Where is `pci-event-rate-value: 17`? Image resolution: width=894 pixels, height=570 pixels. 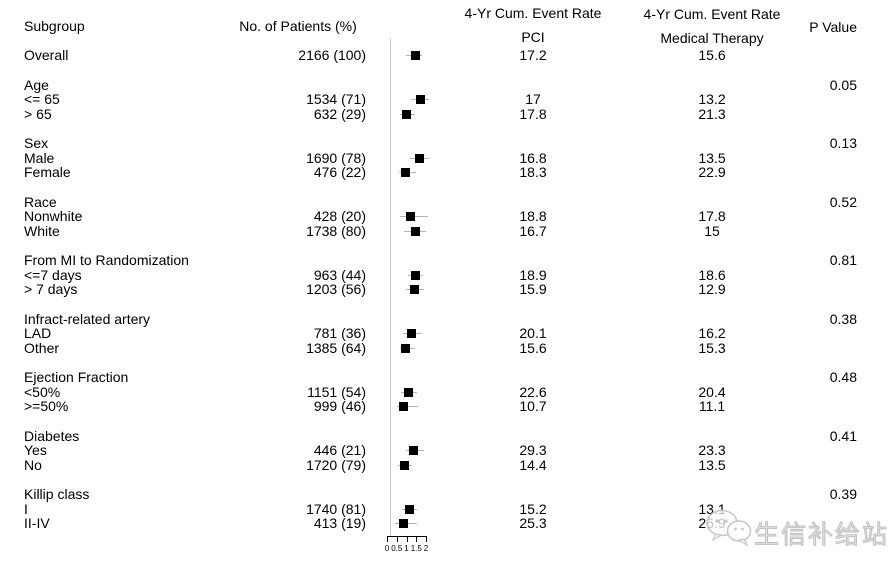
pci-event-rate-value: 17 is located at coordinates (533, 99).